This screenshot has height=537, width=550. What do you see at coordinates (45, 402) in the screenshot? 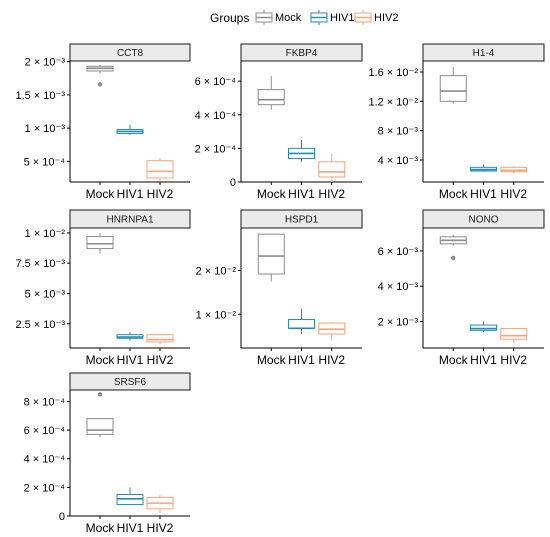
I see `y-tick-label: 8 × 10⁻⁴` at bounding box center [45, 402].